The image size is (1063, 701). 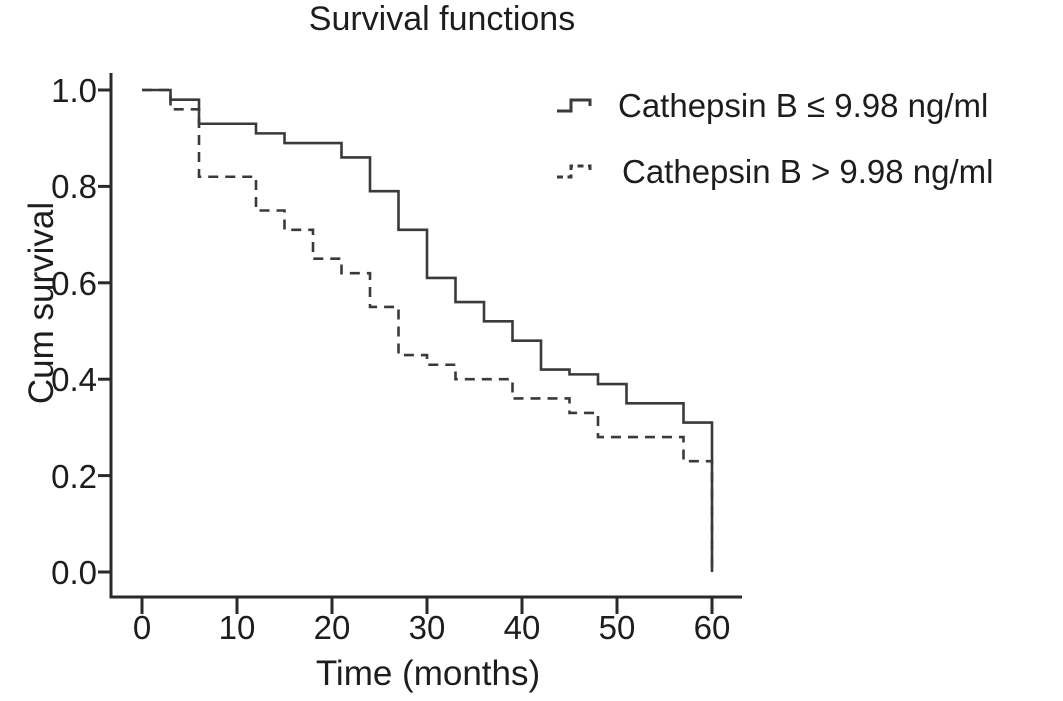 I want to click on chart-title: Survival functions, so click(x=442, y=19).